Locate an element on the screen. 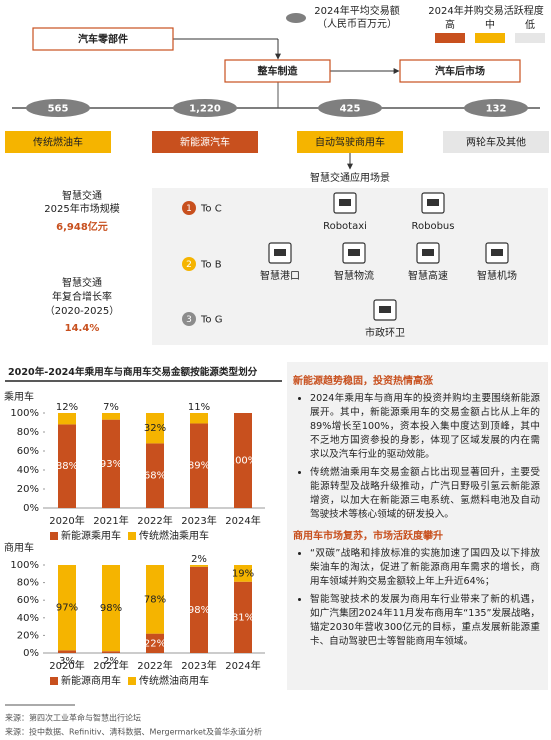  scenario-num: 1 is located at coordinates (189, 209).